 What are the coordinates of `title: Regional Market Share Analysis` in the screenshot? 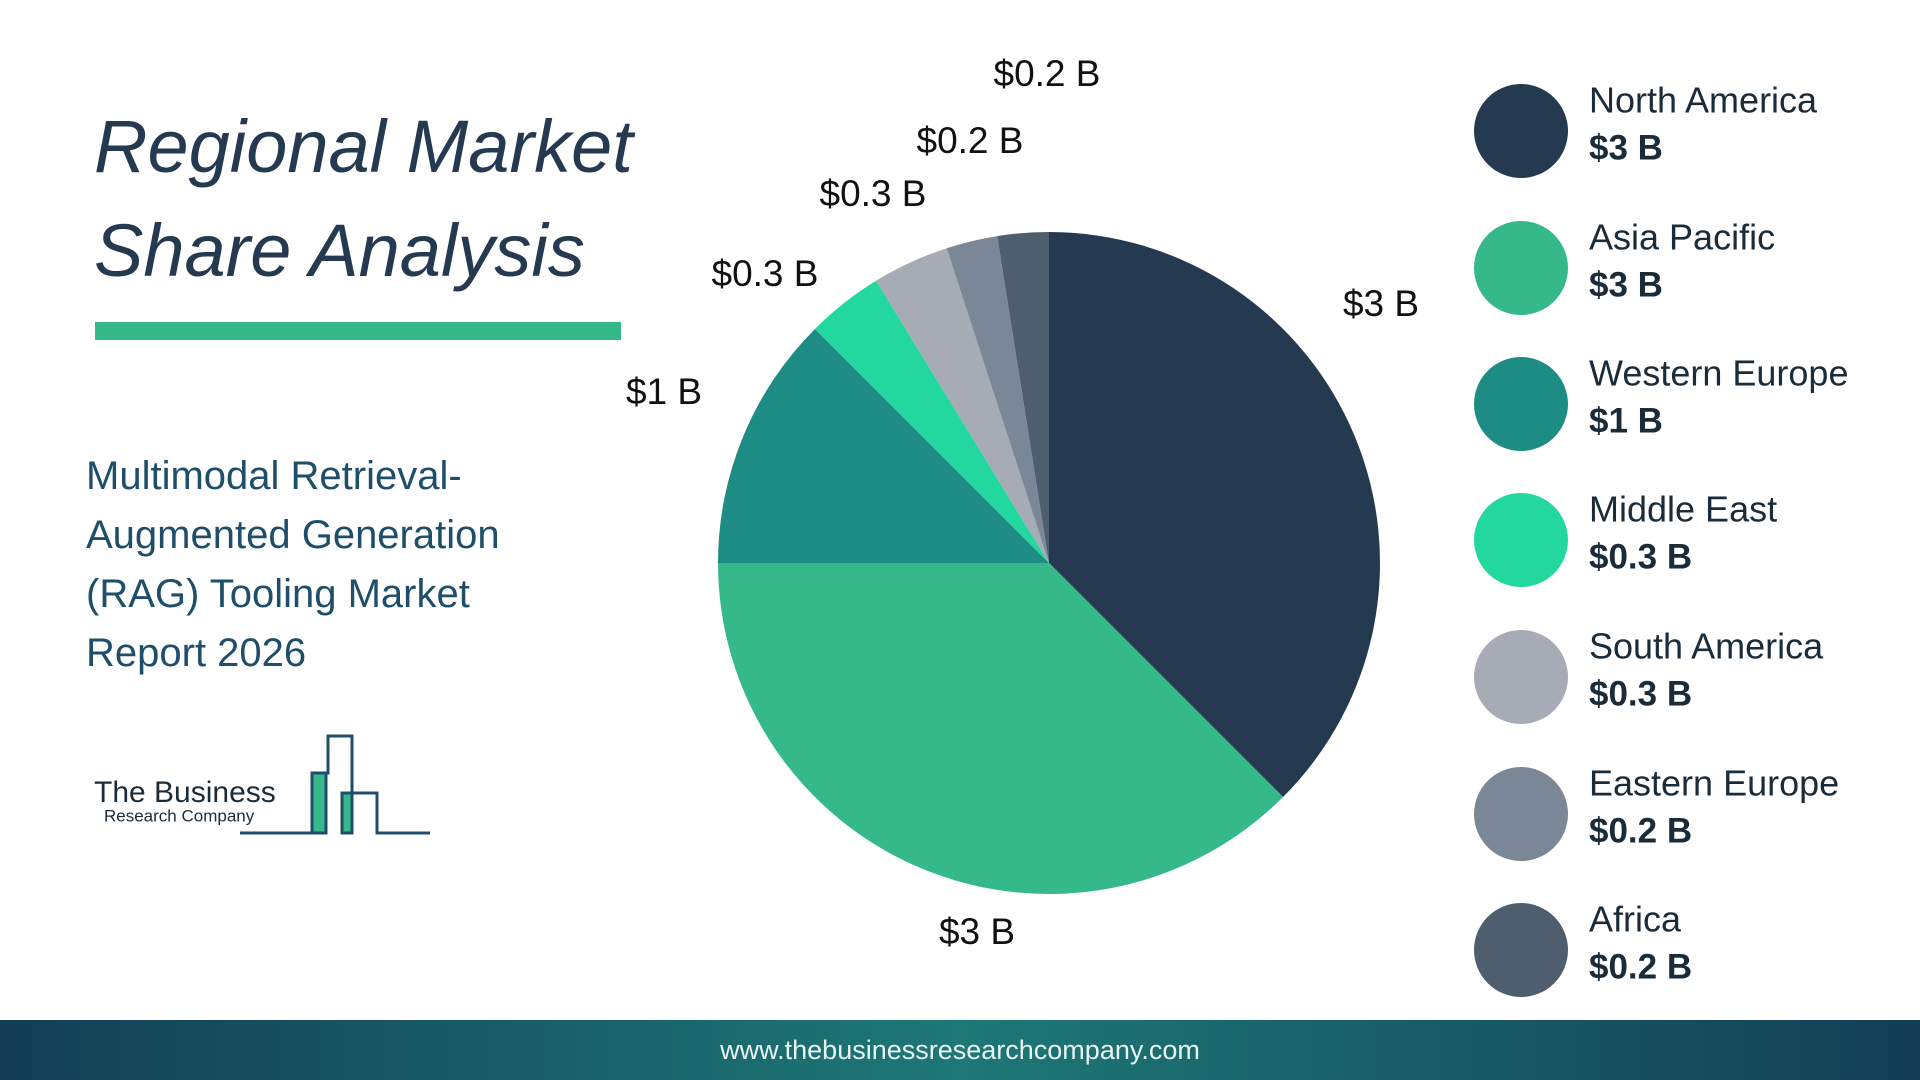 It's located at (363, 198).